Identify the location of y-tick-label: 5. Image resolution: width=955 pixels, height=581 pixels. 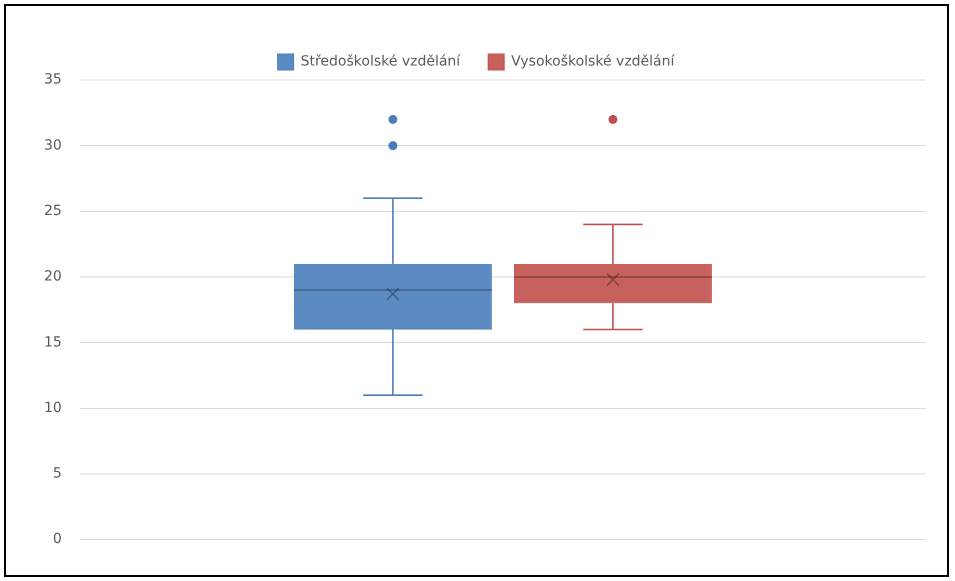
(57, 474).